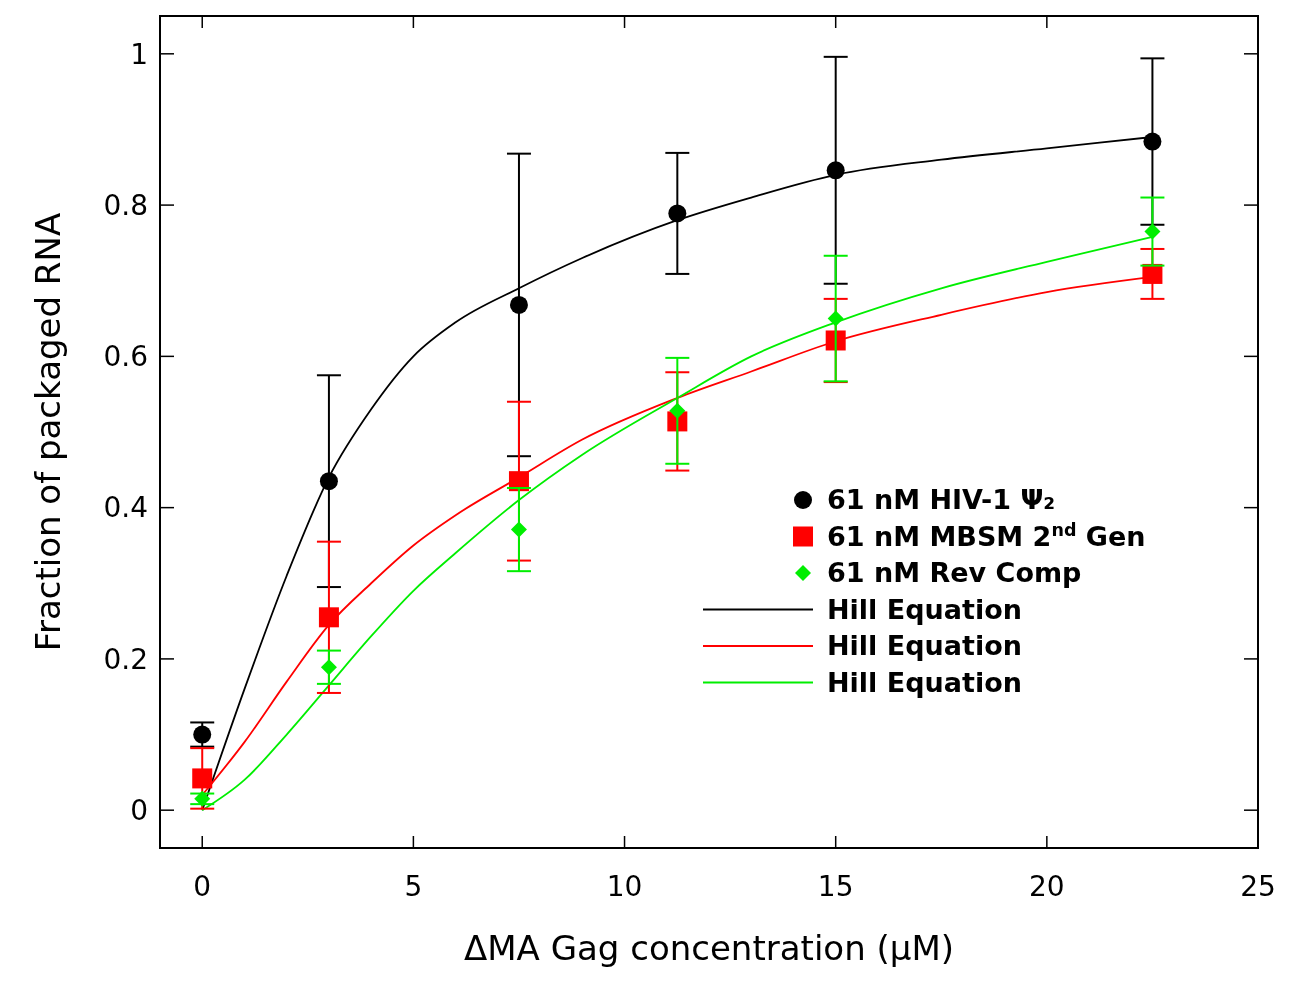  Describe the element at coordinates (986, 535) in the screenshot. I see `legend-label: 61 nM MBSM 2$^{nd}$ Gen` at that location.